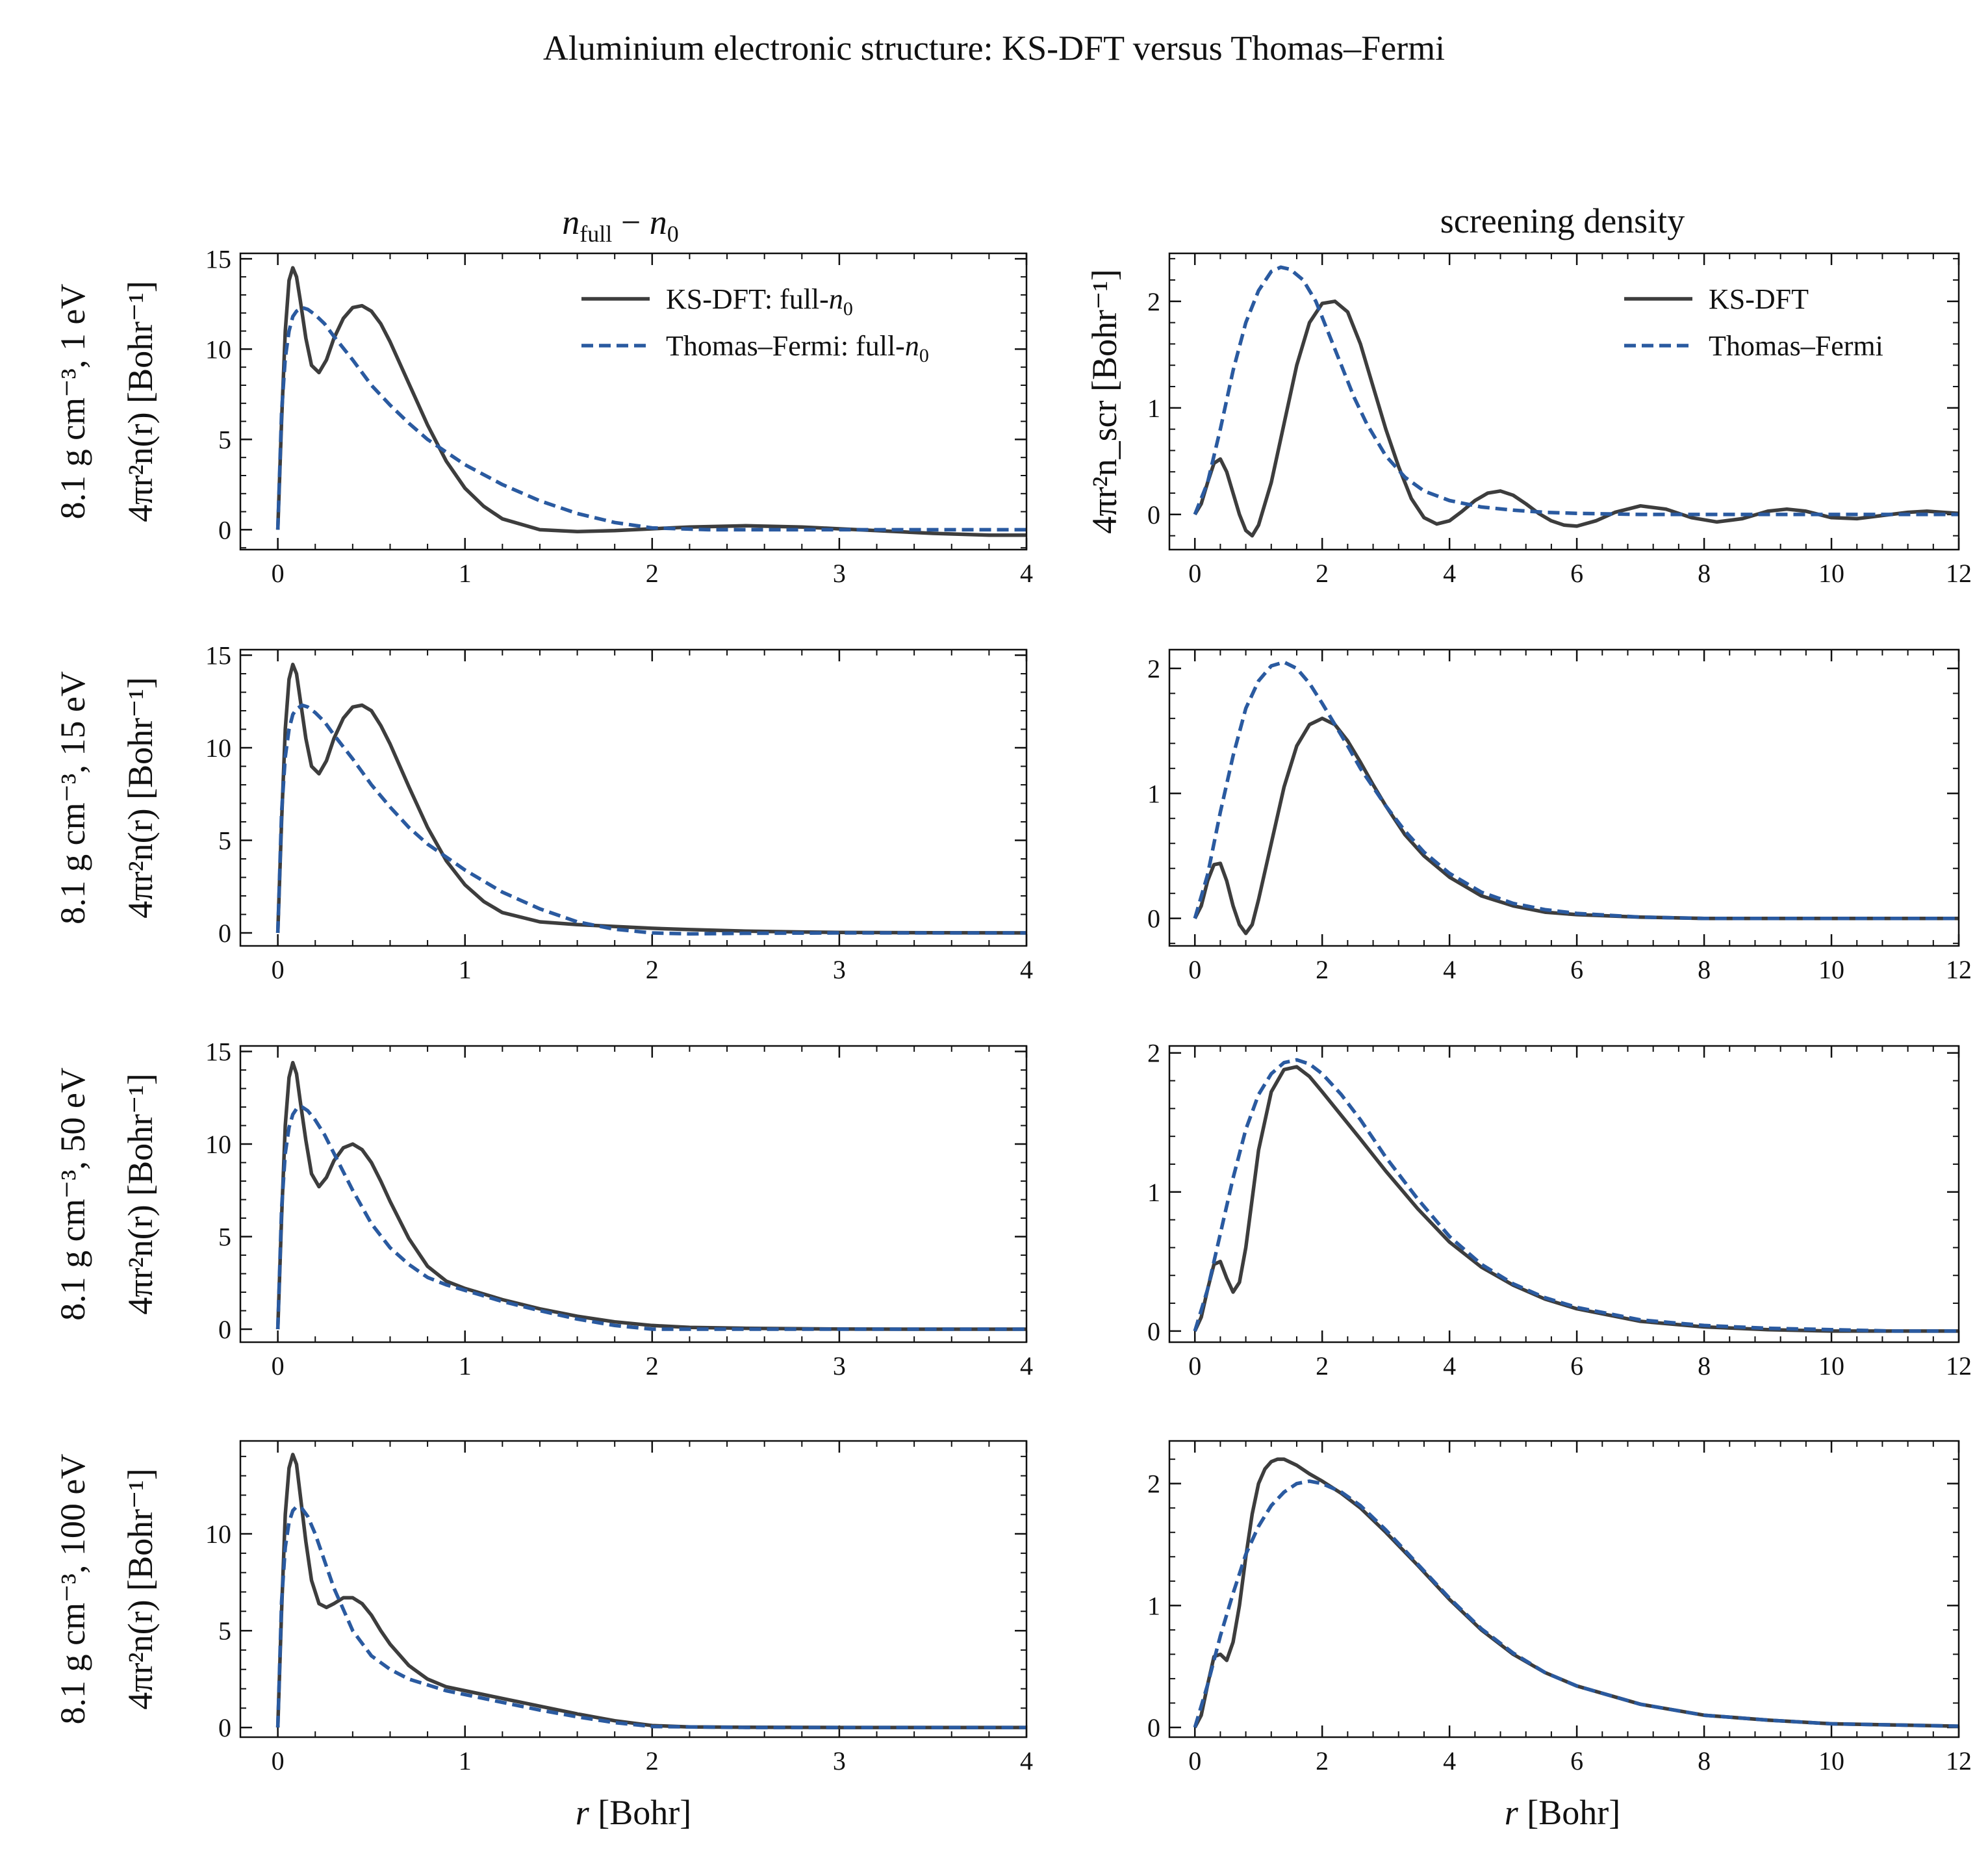  I want to click on panel-row2-left: 0 1 2 3 4 0 5 10 15, so click(619, 812).